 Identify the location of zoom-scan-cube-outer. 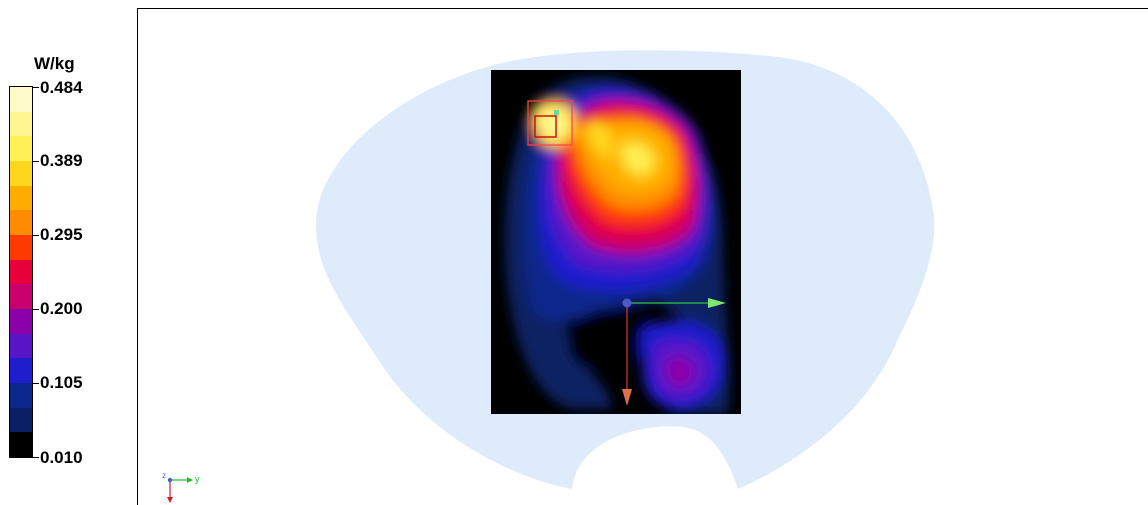
(550, 123).